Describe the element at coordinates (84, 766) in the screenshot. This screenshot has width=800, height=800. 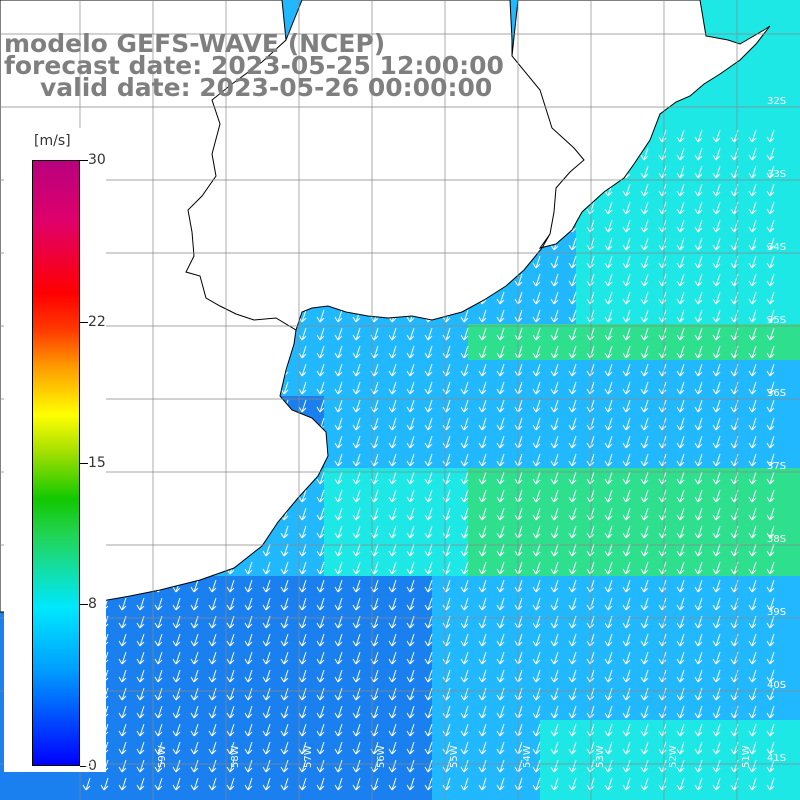
I see `colorbar-tick-mark` at that location.